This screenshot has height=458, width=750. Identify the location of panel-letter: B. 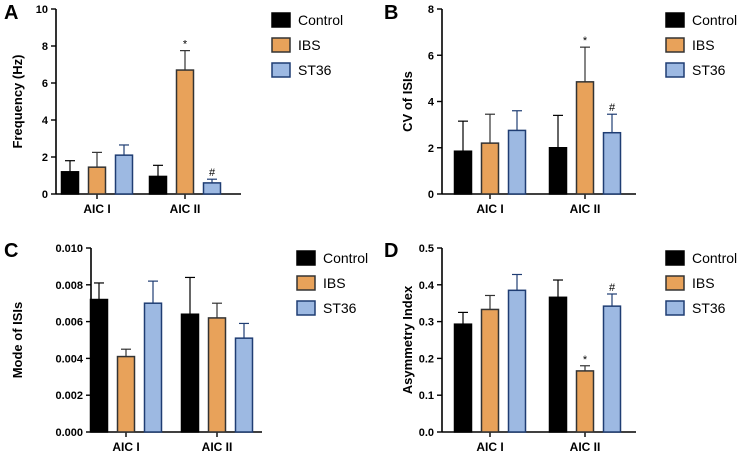
(391, 13).